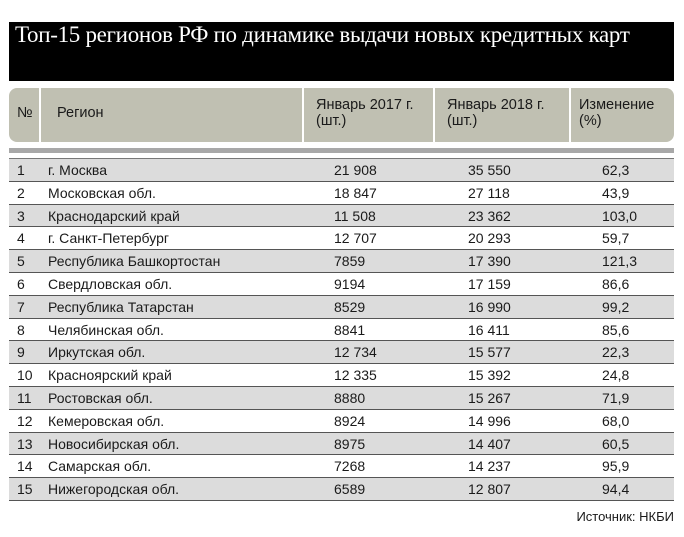 Image resolution: width=684 pixels, height=537 pixels. Describe the element at coordinates (21, 329) in the screenshot. I see `row-number: 8` at that location.